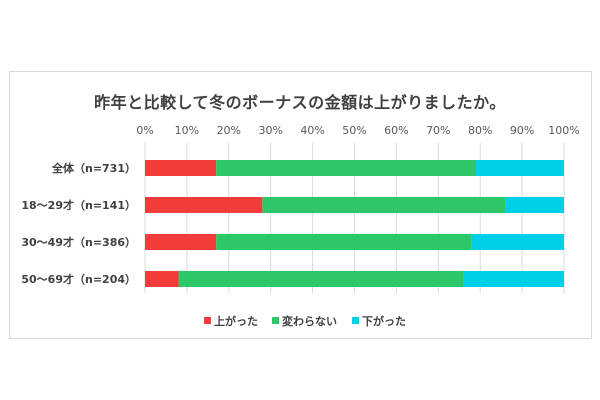 This screenshot has width=600, height=400. What do you see at coordinates (312, 130) in the screenshot?
I see `x-tick-label: 40%` at bounding box center [312, 130].